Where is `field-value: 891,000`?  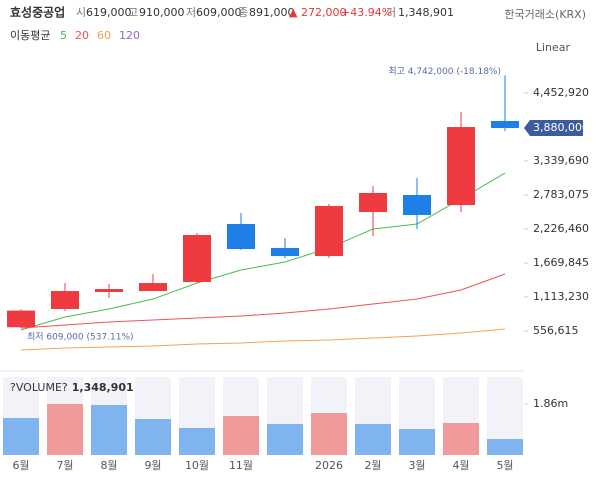 field-value: 891,000 is located at coordinates (272, 12).